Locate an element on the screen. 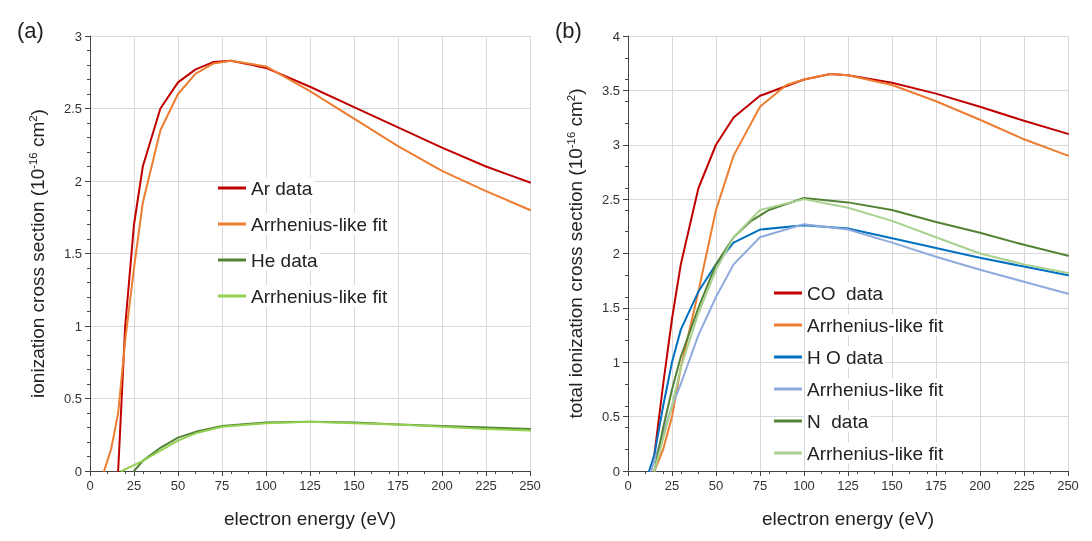 The width and height of the screenshot is (1092, 541). y-tick-label: 3.5 is located at coordinates (610, 90).